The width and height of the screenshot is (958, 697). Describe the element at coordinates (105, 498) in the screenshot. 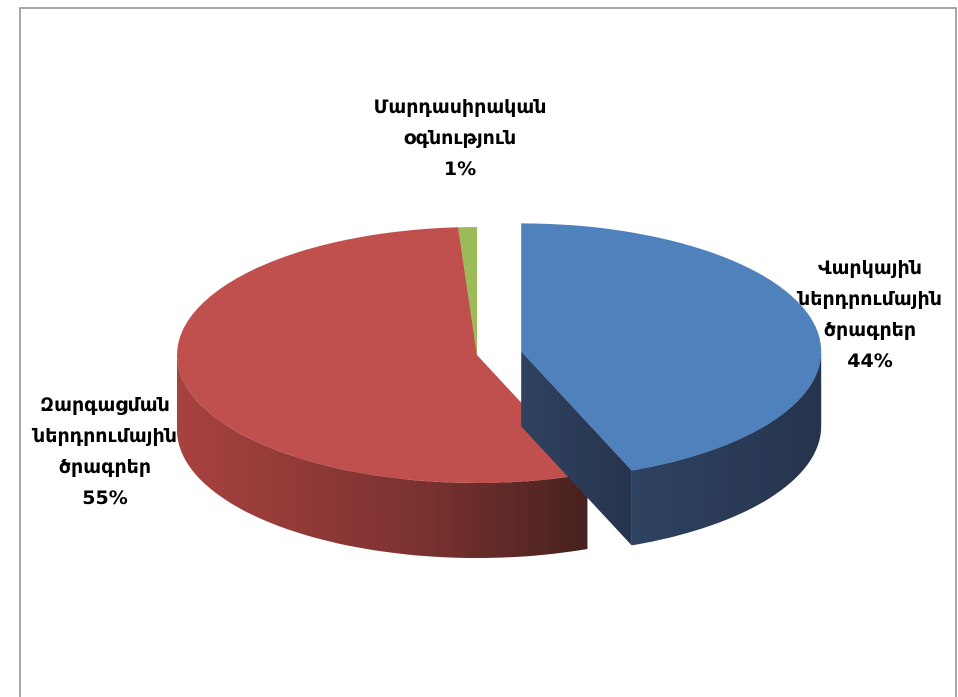

I see `value-label: 55%` at that location.